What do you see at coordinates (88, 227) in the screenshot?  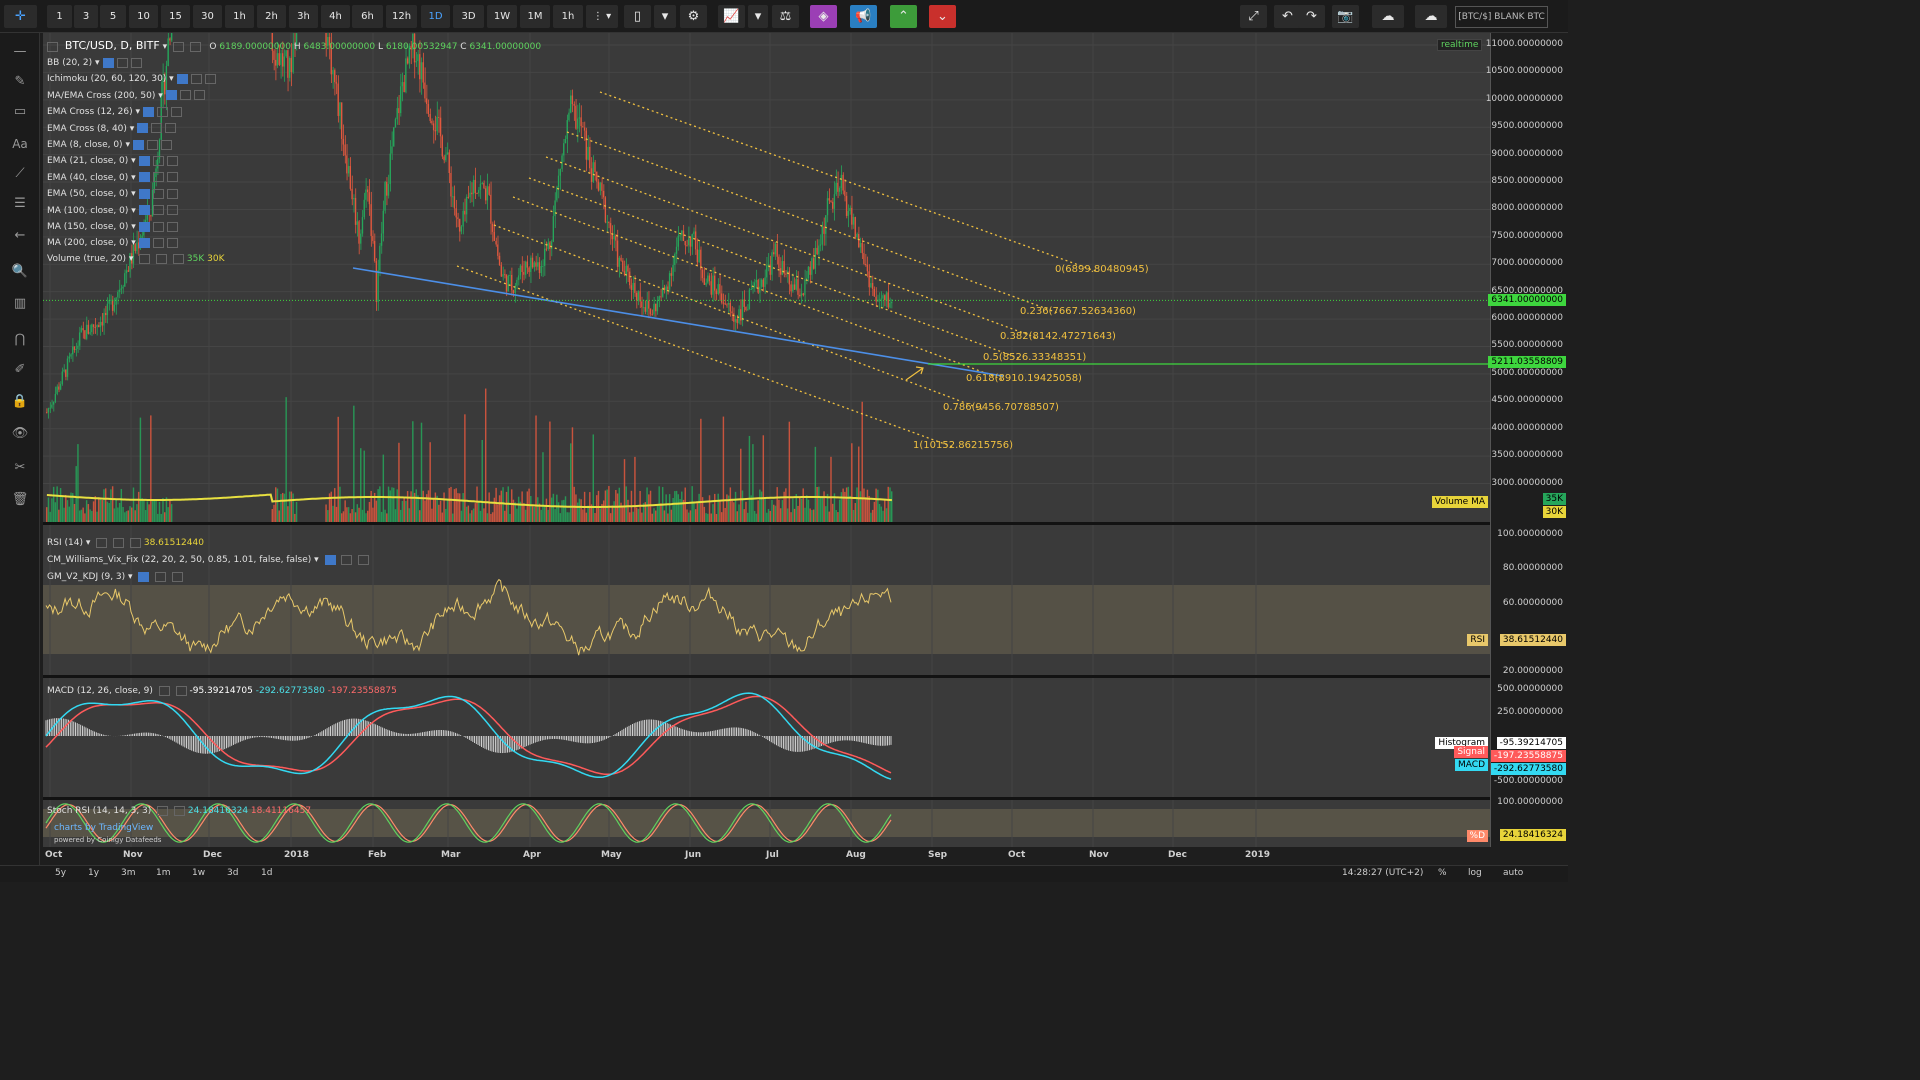 I see `indicator-legend-label: MA (150, close, 0)` at bounding box center [88, 227].